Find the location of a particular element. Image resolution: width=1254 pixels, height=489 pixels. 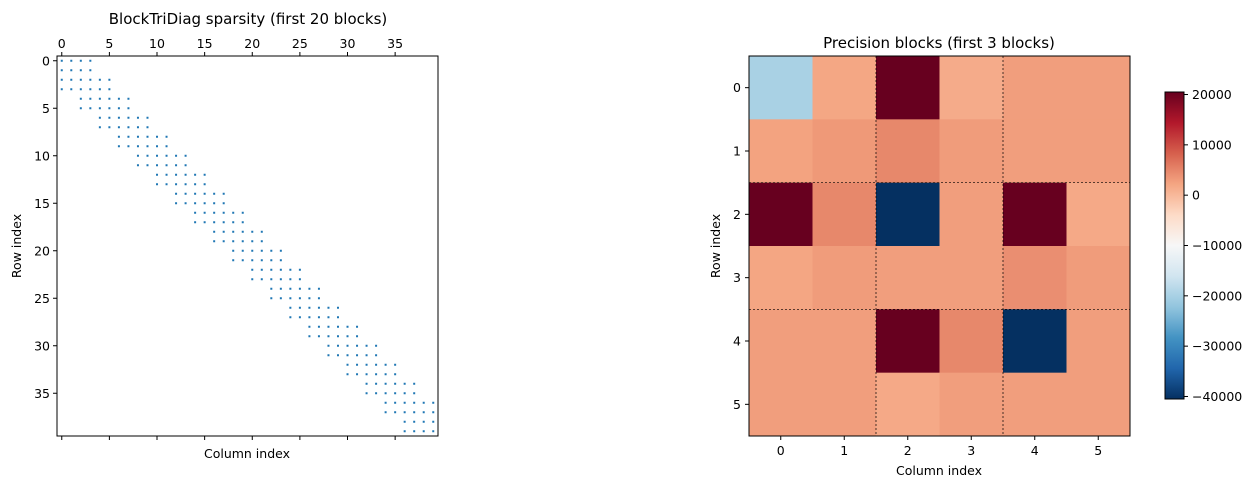

y-tick-label: 5 is located at coordinates (46, 108).